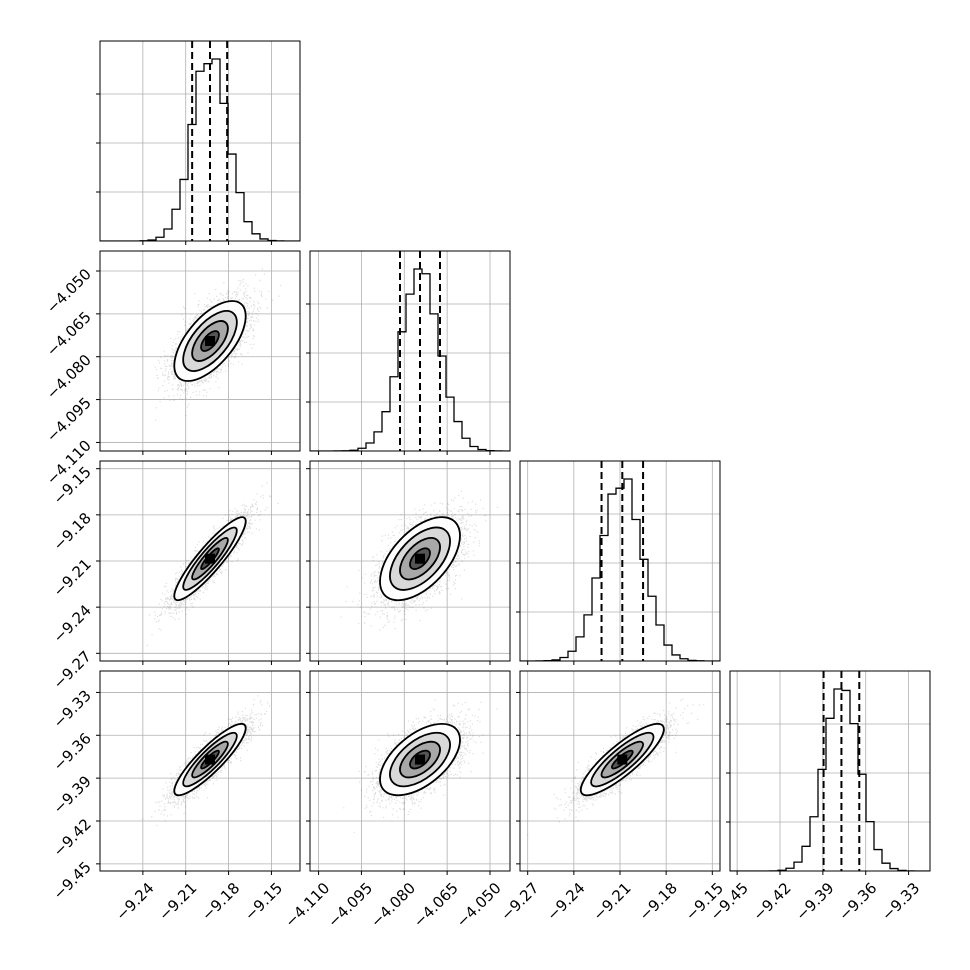  I want to click on x-tick-label: −9.33, so click(900, 901).